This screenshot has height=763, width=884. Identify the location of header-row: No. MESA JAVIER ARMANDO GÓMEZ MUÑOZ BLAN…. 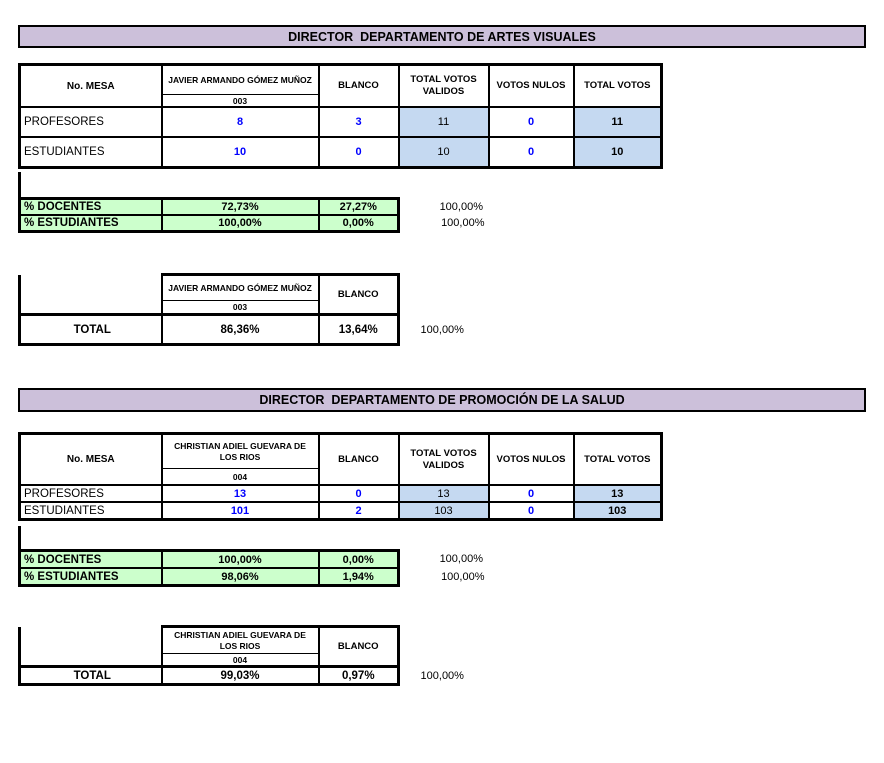
(340, 85).